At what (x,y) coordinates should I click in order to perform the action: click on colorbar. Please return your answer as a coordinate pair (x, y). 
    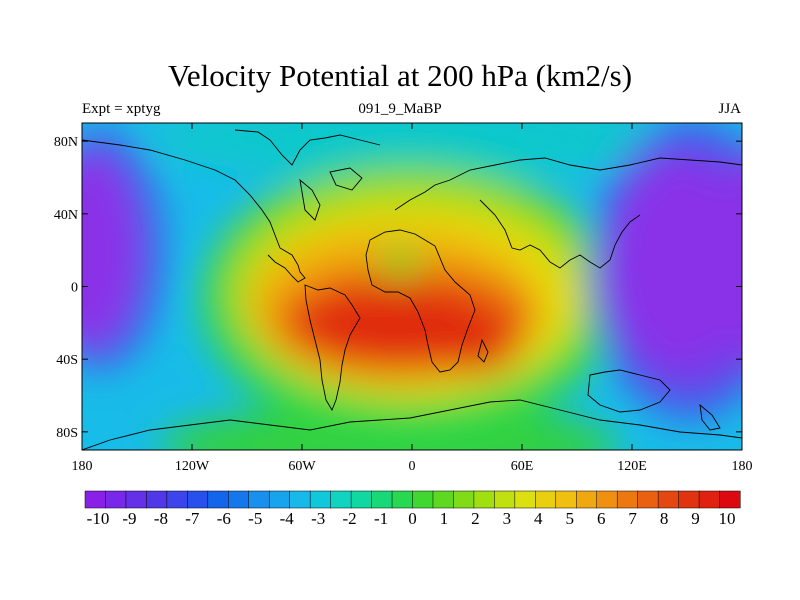
    Looking at the image, I should click on (412, 499).